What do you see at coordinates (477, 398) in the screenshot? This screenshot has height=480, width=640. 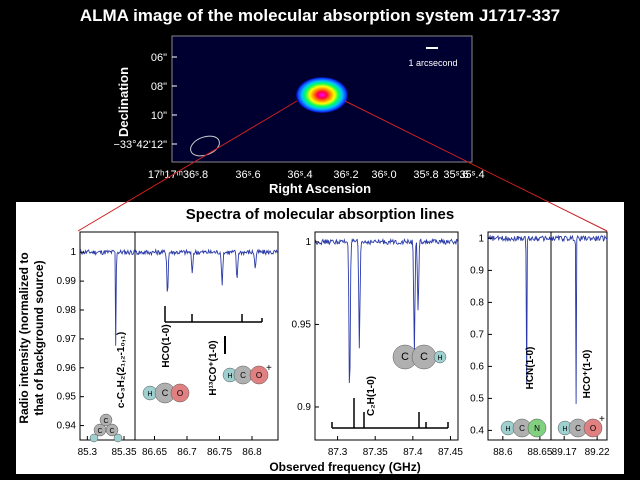 I see `y-tick-label: 0.5` at bounding box center [477, 398].